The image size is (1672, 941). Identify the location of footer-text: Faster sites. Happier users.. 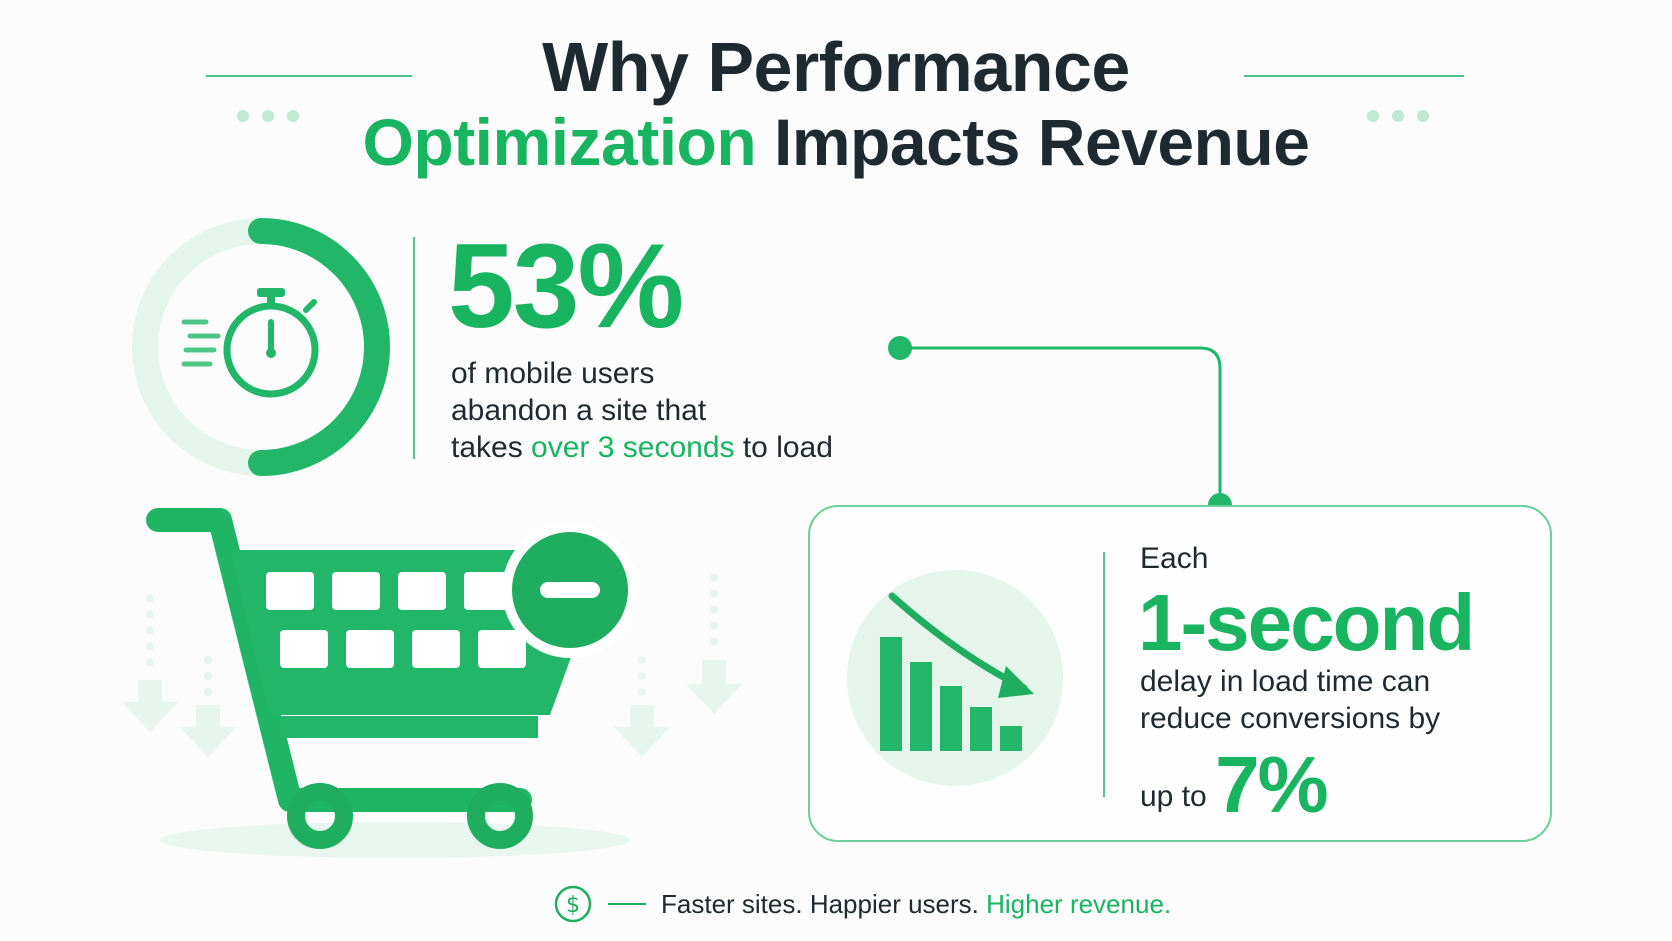
(824, 904).